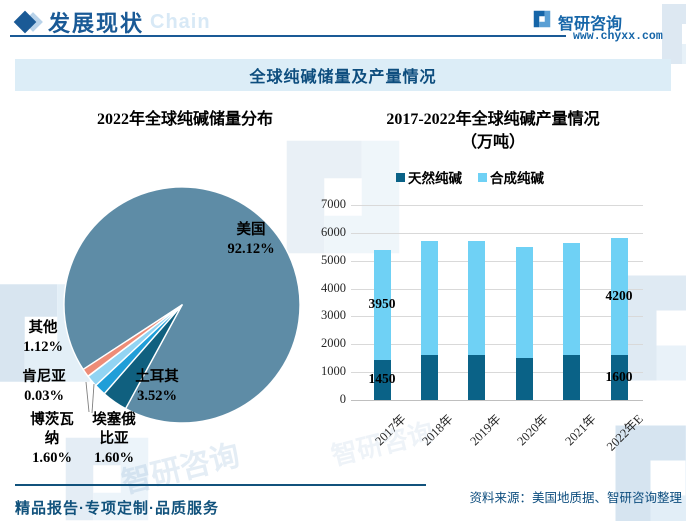  I want to click on bar-value-label: 3950, so click(382, 303).